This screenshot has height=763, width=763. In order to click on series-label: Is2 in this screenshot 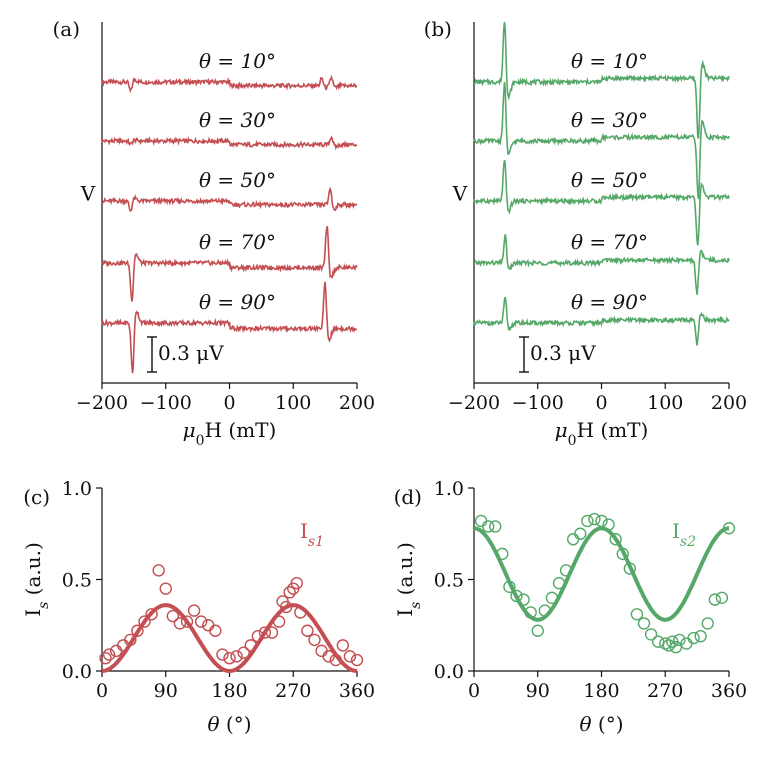, I will do `click(684, 534)`.